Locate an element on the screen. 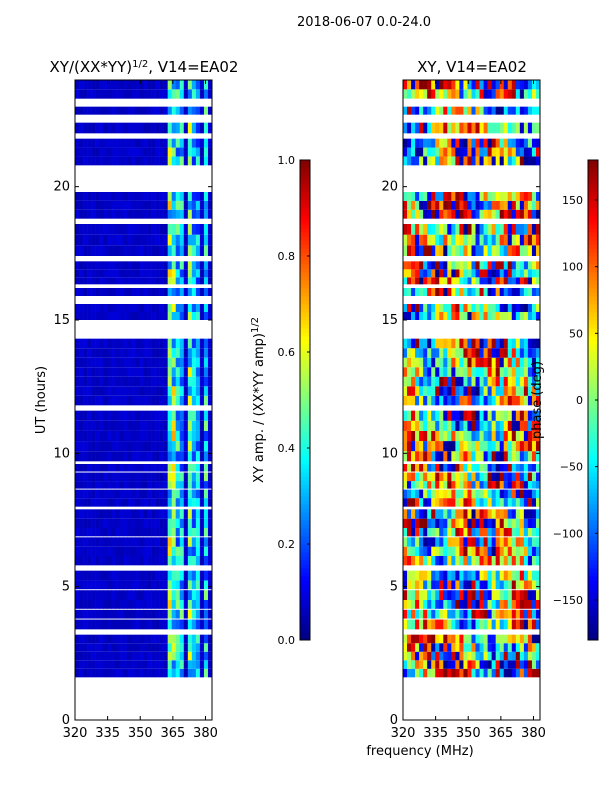 The height and width of the screenshot is (800, 600). colorbar-tick-label: 0.4 is located at coordinates (287, 448).